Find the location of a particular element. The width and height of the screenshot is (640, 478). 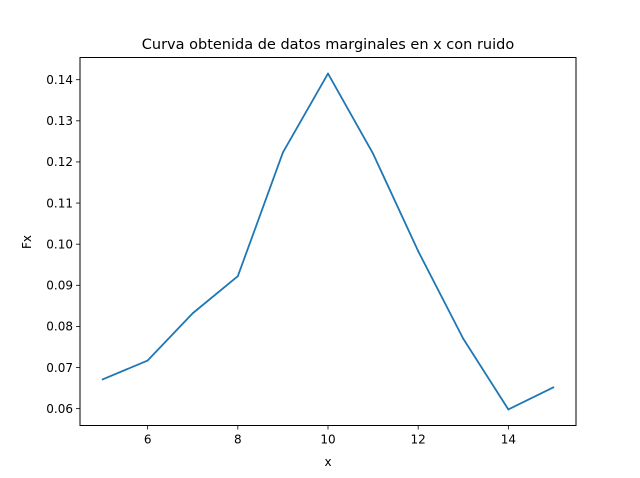

x-axis-label: x is located at coordinates (327, 462).